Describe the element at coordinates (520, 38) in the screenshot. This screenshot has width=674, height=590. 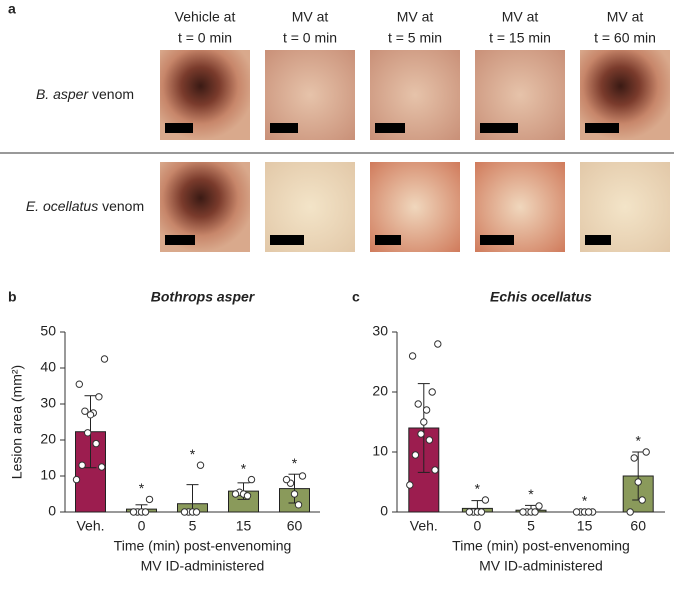
I see `column-header: t = 15 min` at that location.